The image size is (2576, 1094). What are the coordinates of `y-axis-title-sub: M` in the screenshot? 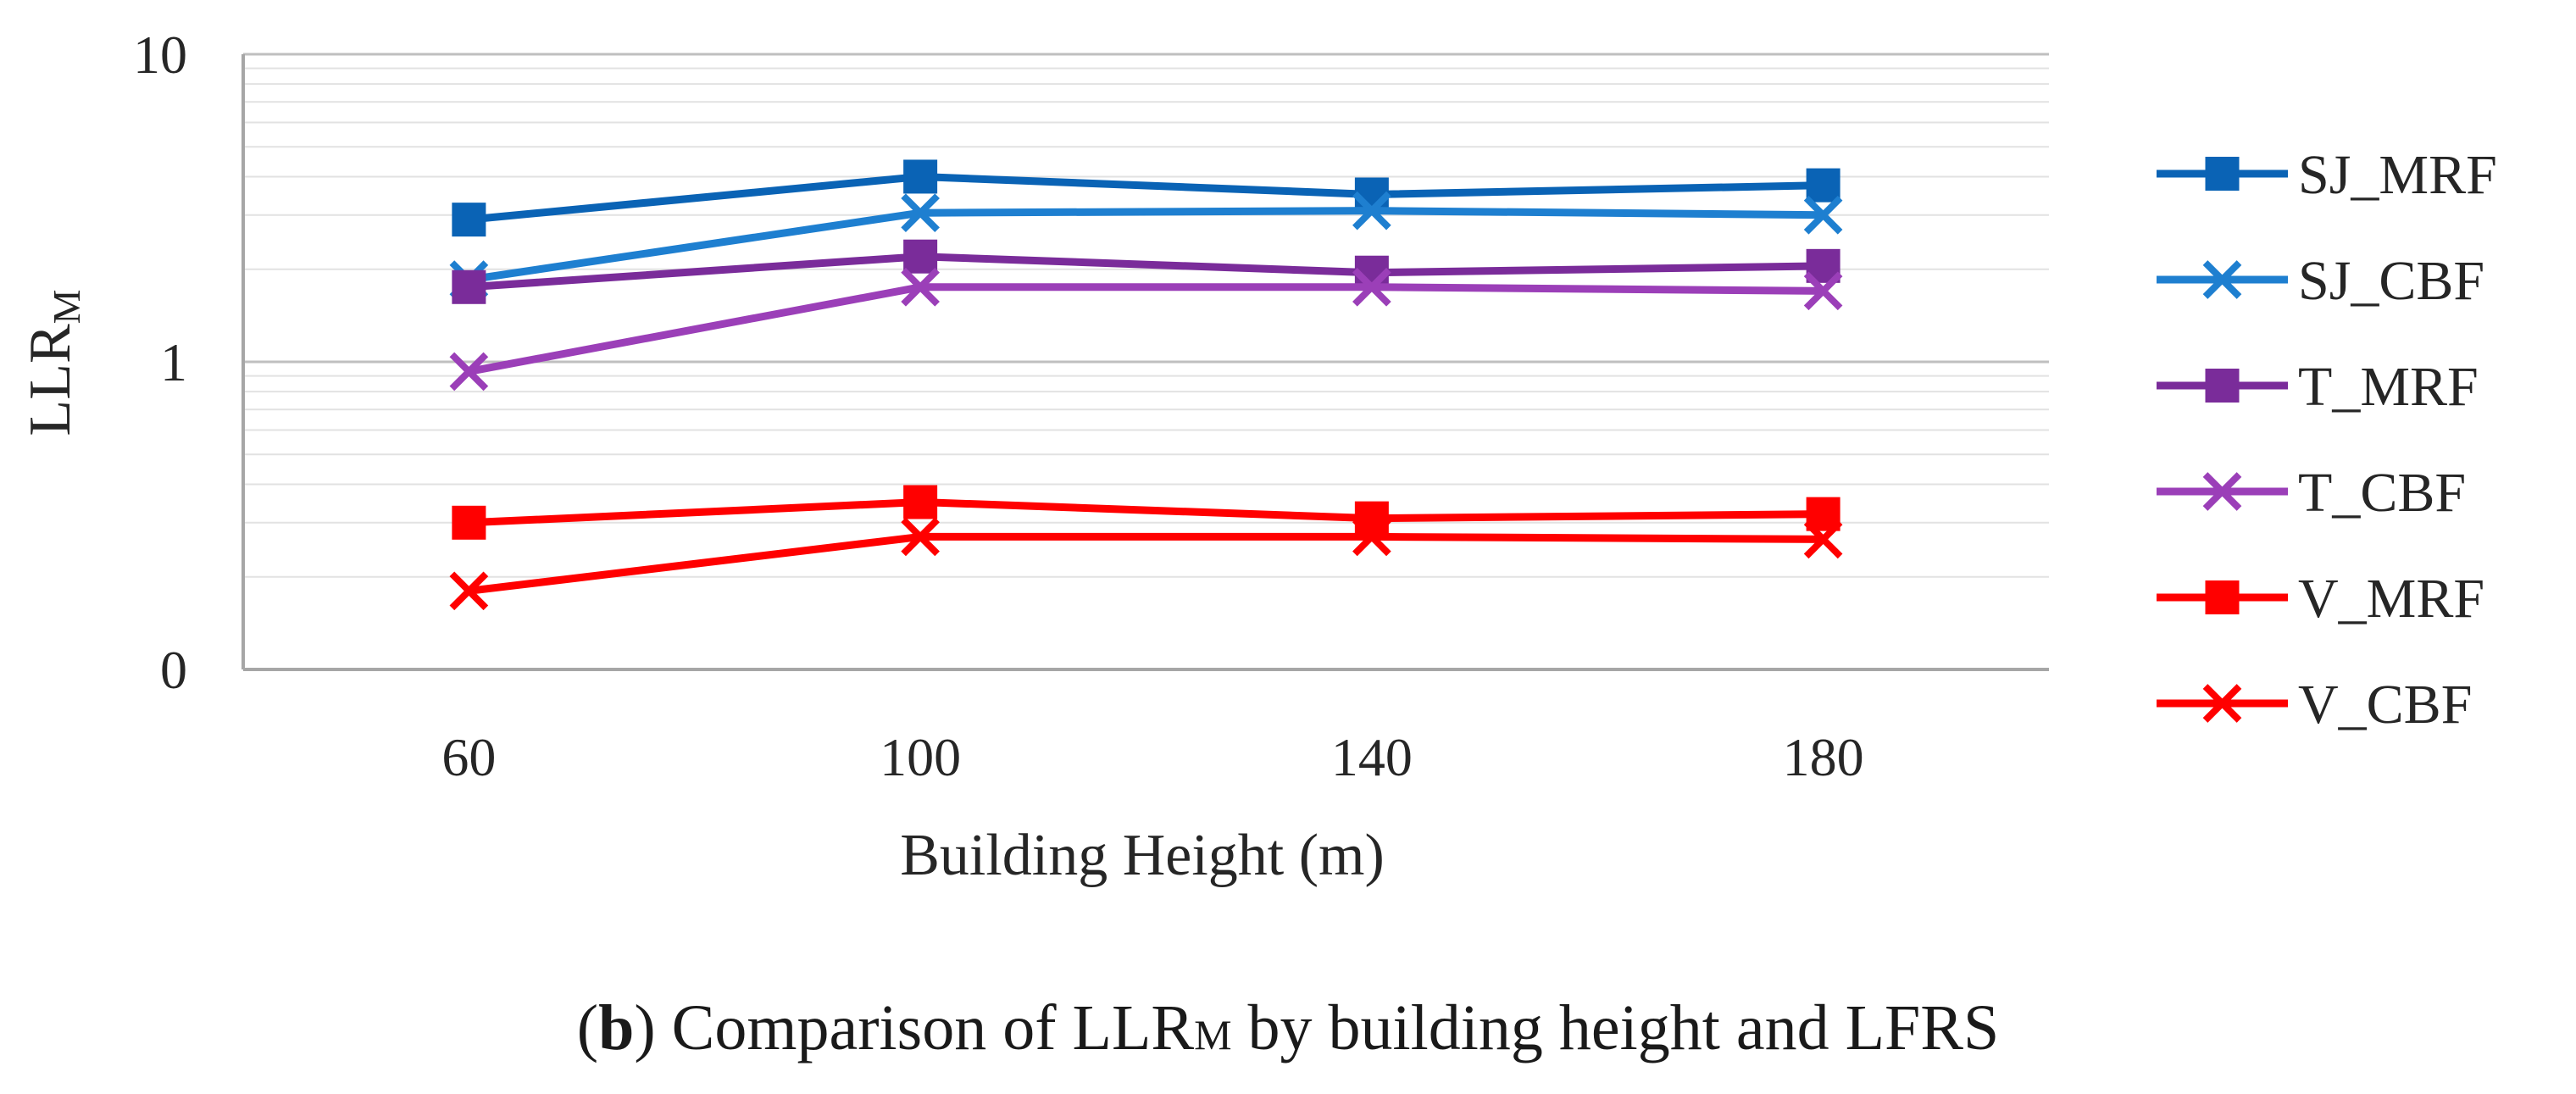 It's located at (66, 306).